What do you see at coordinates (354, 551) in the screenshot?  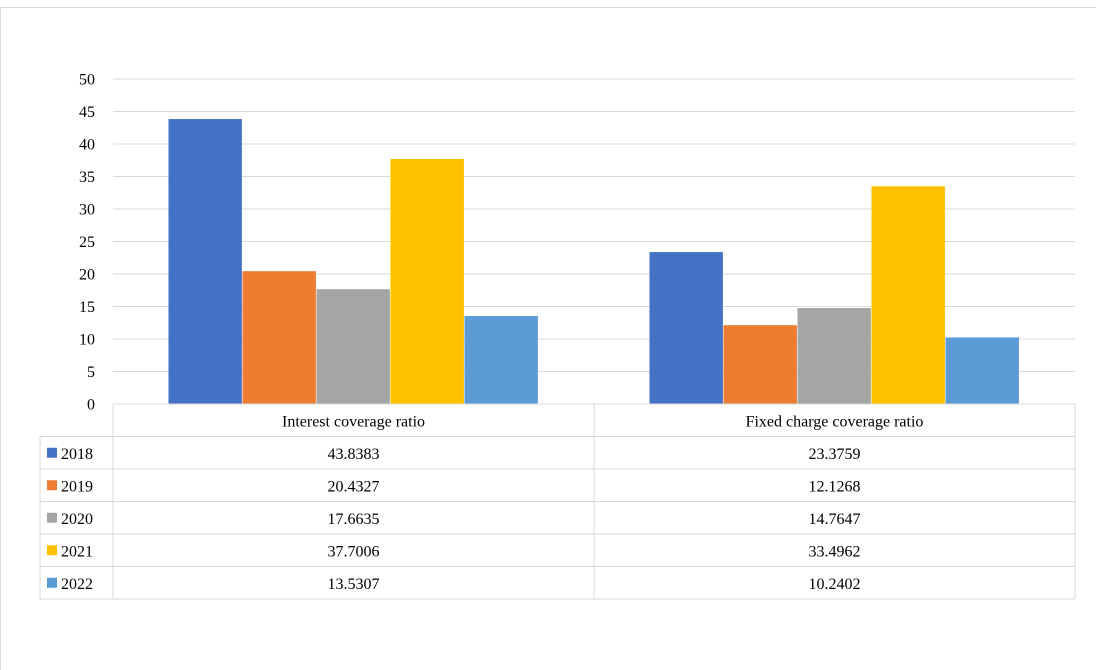 I see `data-label: 37.7006` at bounding box center [354, 551].